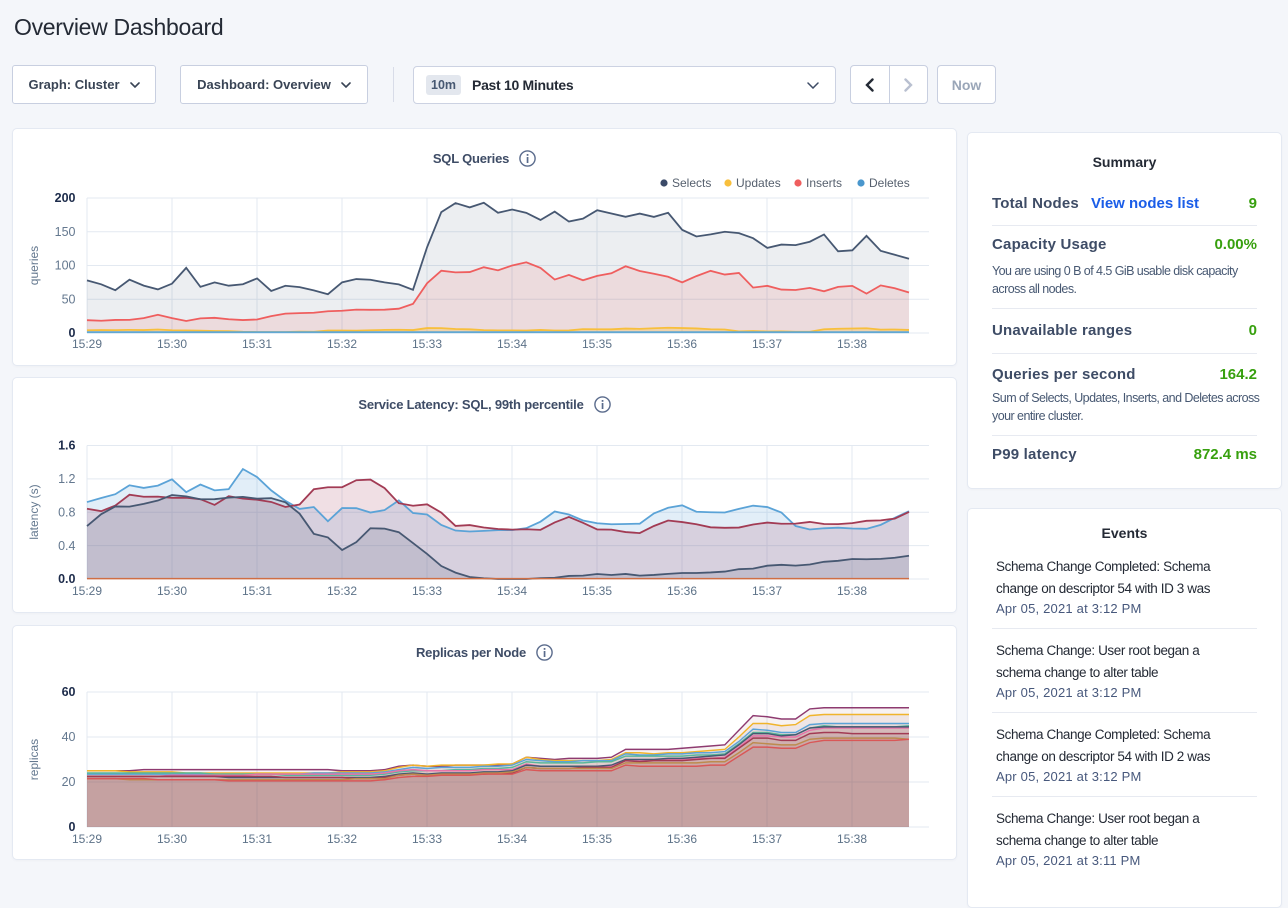 The width and height of the screenshot is (1288, 908). I want to click on svg-text: 20, so click(69, 782).